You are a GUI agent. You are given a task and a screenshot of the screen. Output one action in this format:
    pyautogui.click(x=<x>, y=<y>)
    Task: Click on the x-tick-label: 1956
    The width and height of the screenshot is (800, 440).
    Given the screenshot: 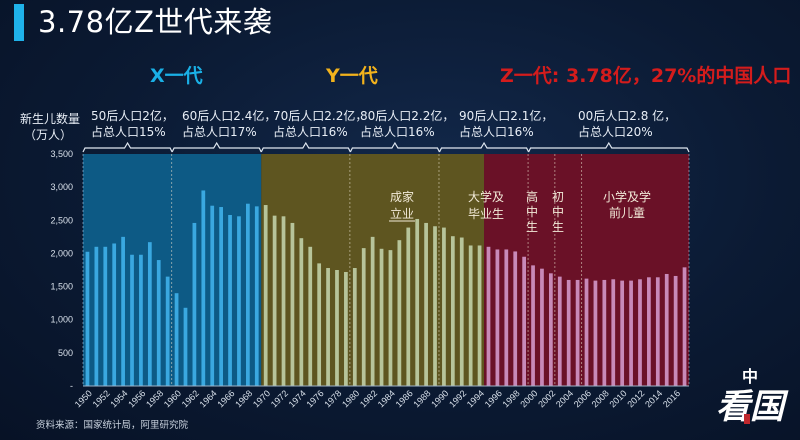 What is the action you would take?
    pyautogui.click(x=136, y=398)
    